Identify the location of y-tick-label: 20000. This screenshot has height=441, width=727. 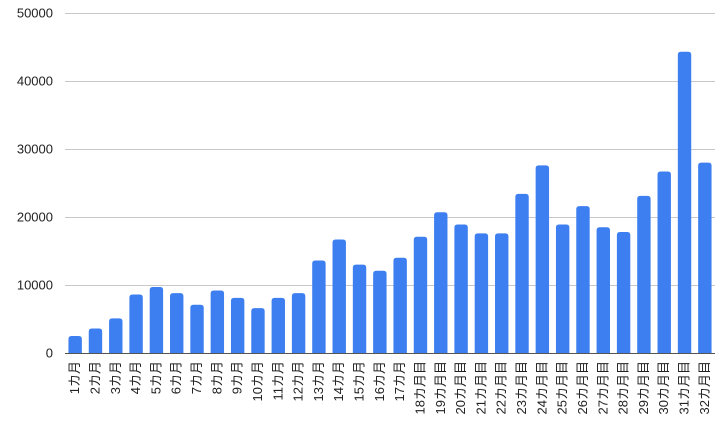
(35, 217).